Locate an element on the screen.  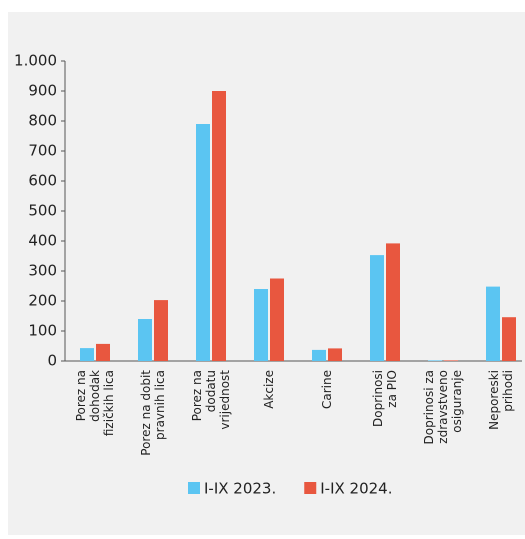
x-tick-label-line: zdravstveno is located at coordinates (443, 407).